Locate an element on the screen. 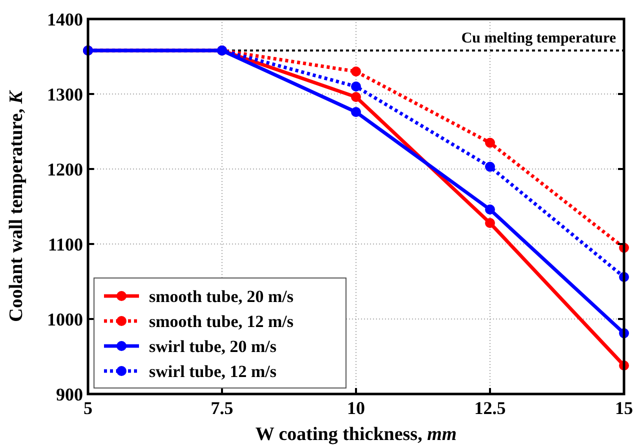 The height and width of the screenshot is (448, 644). x-tick-label: 5 is located at coordinates (88, 408).